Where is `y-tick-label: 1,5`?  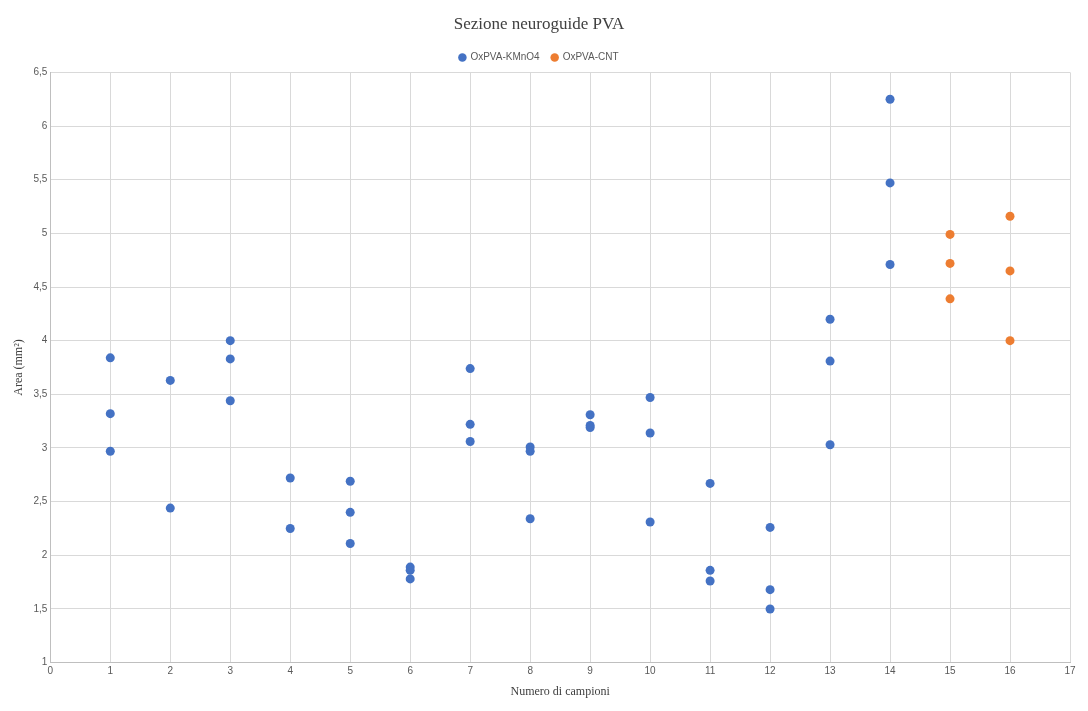
y-tick-label: 1,5 is located at coordinates (40, 608).